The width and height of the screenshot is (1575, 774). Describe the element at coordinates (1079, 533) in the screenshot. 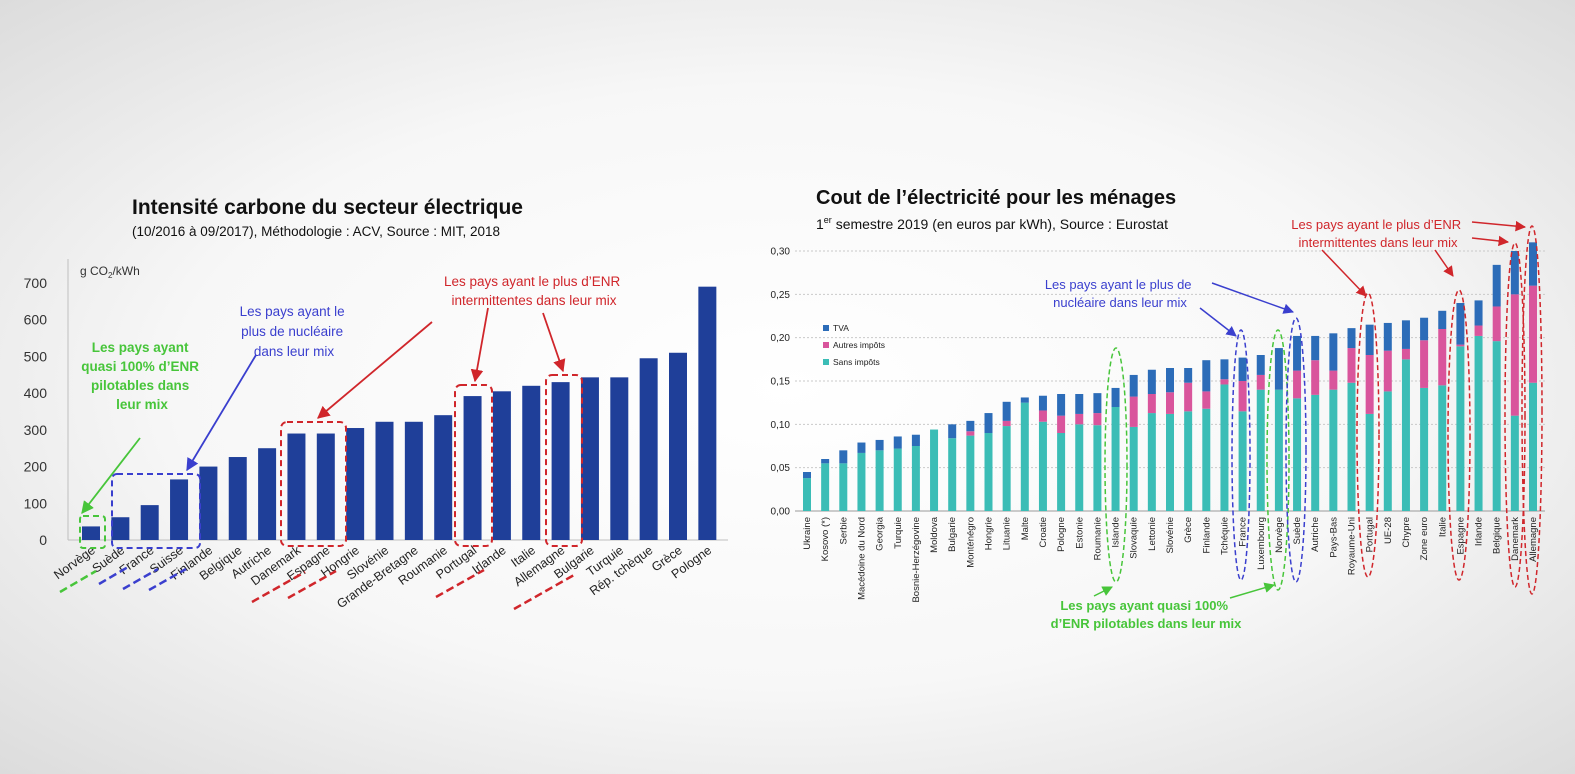

I see `right-xtick-label: Estonie` at that location.